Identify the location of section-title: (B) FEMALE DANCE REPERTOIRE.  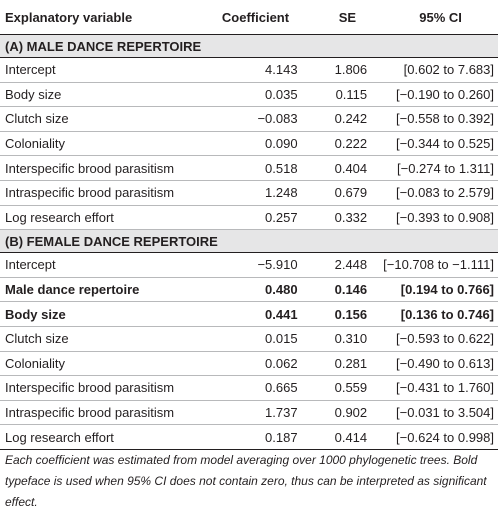
(249, 241).